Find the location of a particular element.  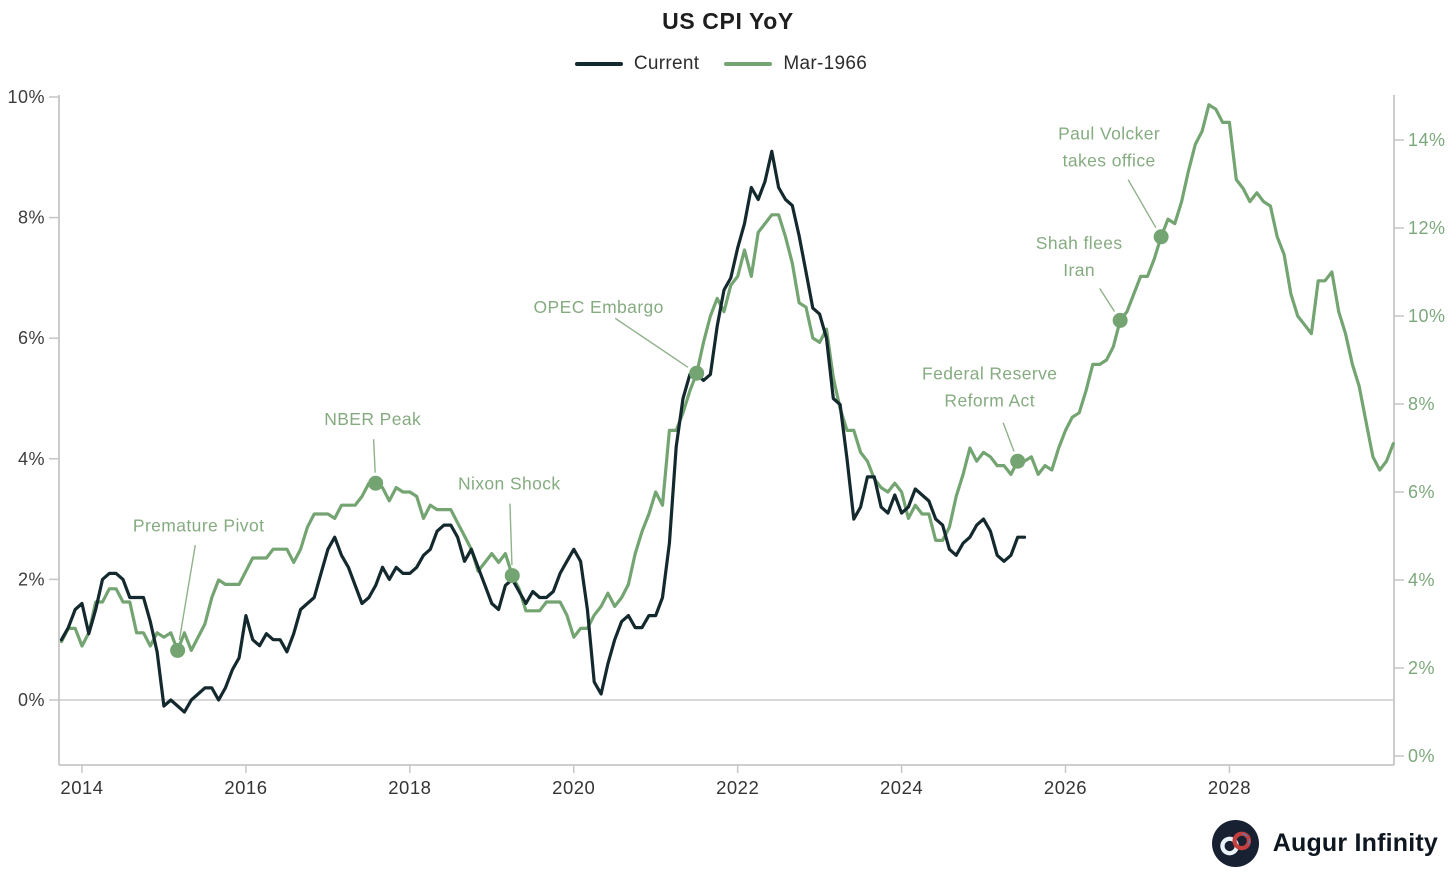

left-axis-label: 0% is located at coordinates (31, 700).